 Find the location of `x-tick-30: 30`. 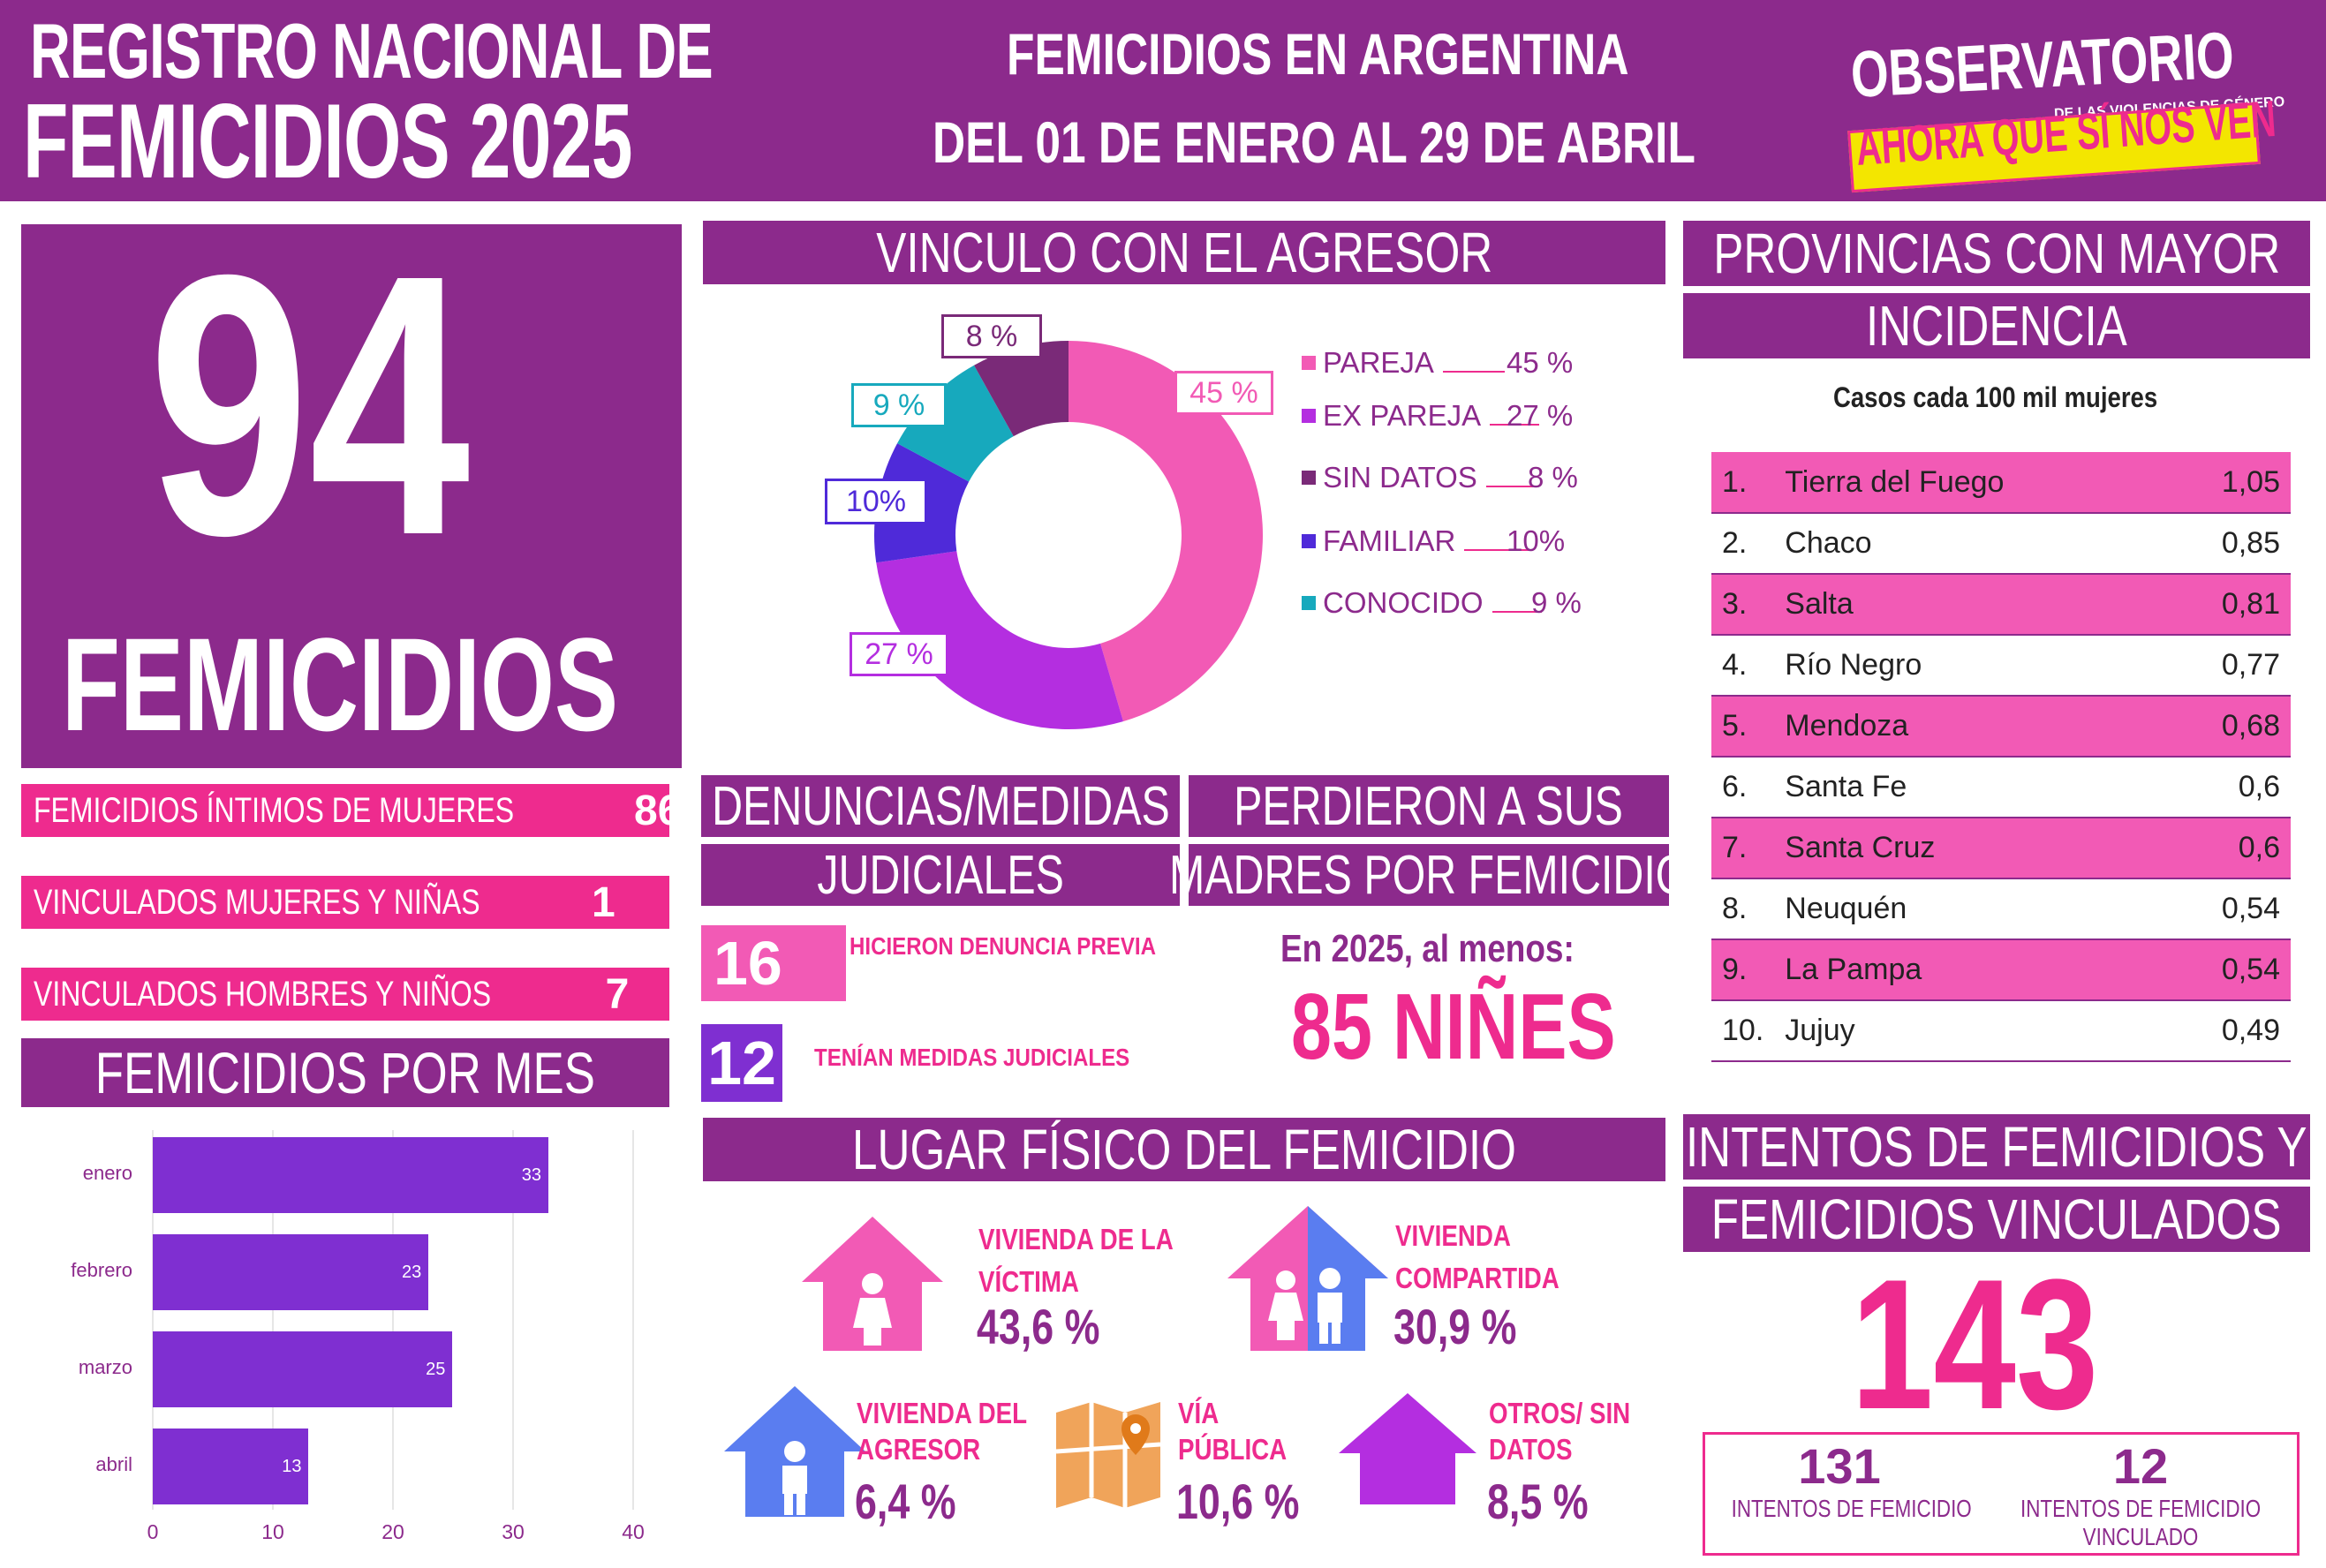

x-tick-30: 30 is located at coordinates (513, 1531).